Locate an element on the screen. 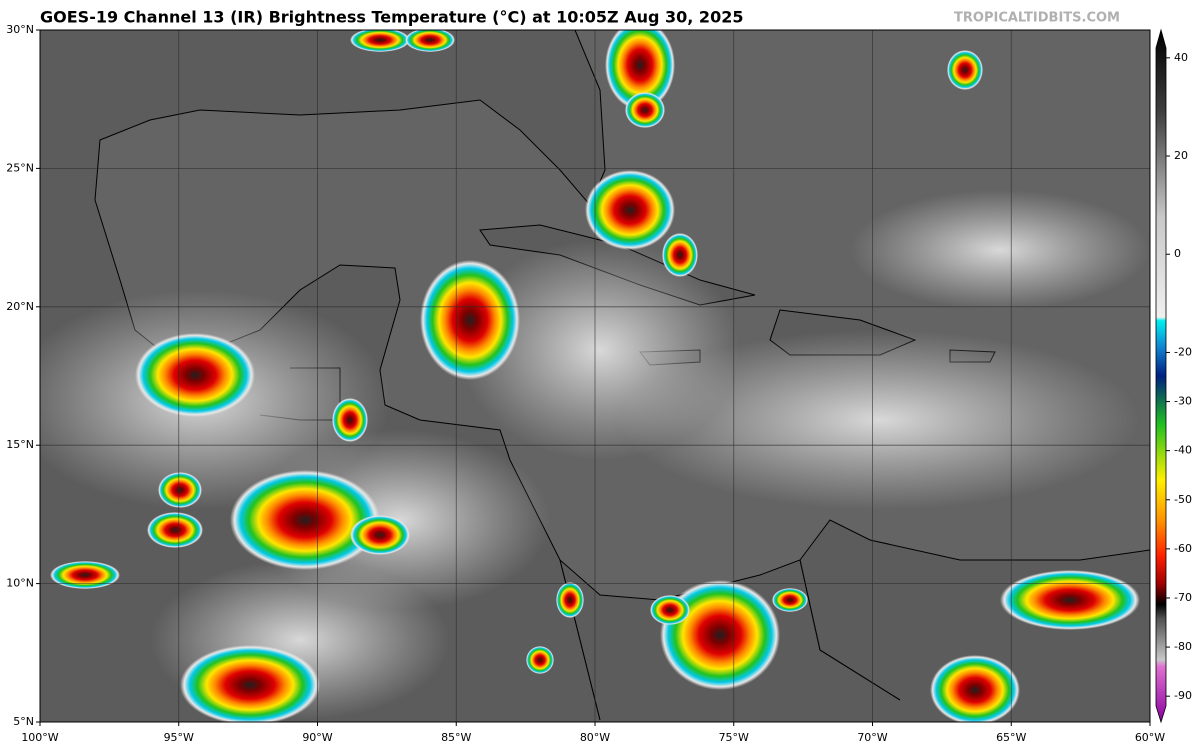 This screenshot has width=1200, height=746. x-tick-label: 65°W is located at coordinates (1011, 737).